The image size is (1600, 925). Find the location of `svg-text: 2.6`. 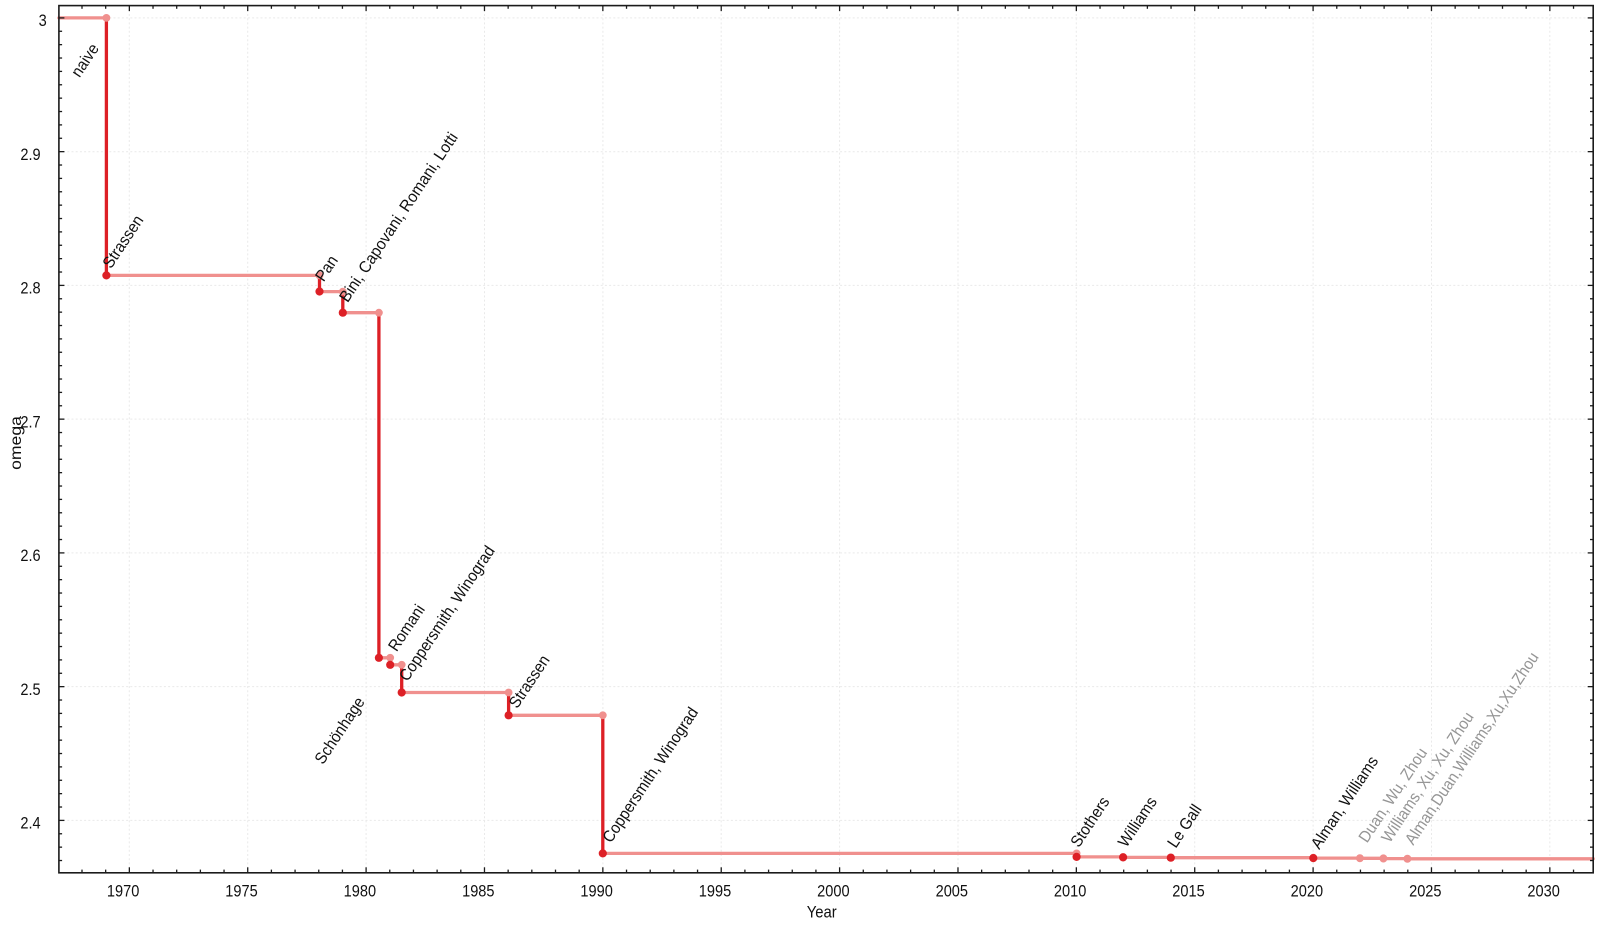

svg-text: 2.6 is located at coordinates (30, 556).